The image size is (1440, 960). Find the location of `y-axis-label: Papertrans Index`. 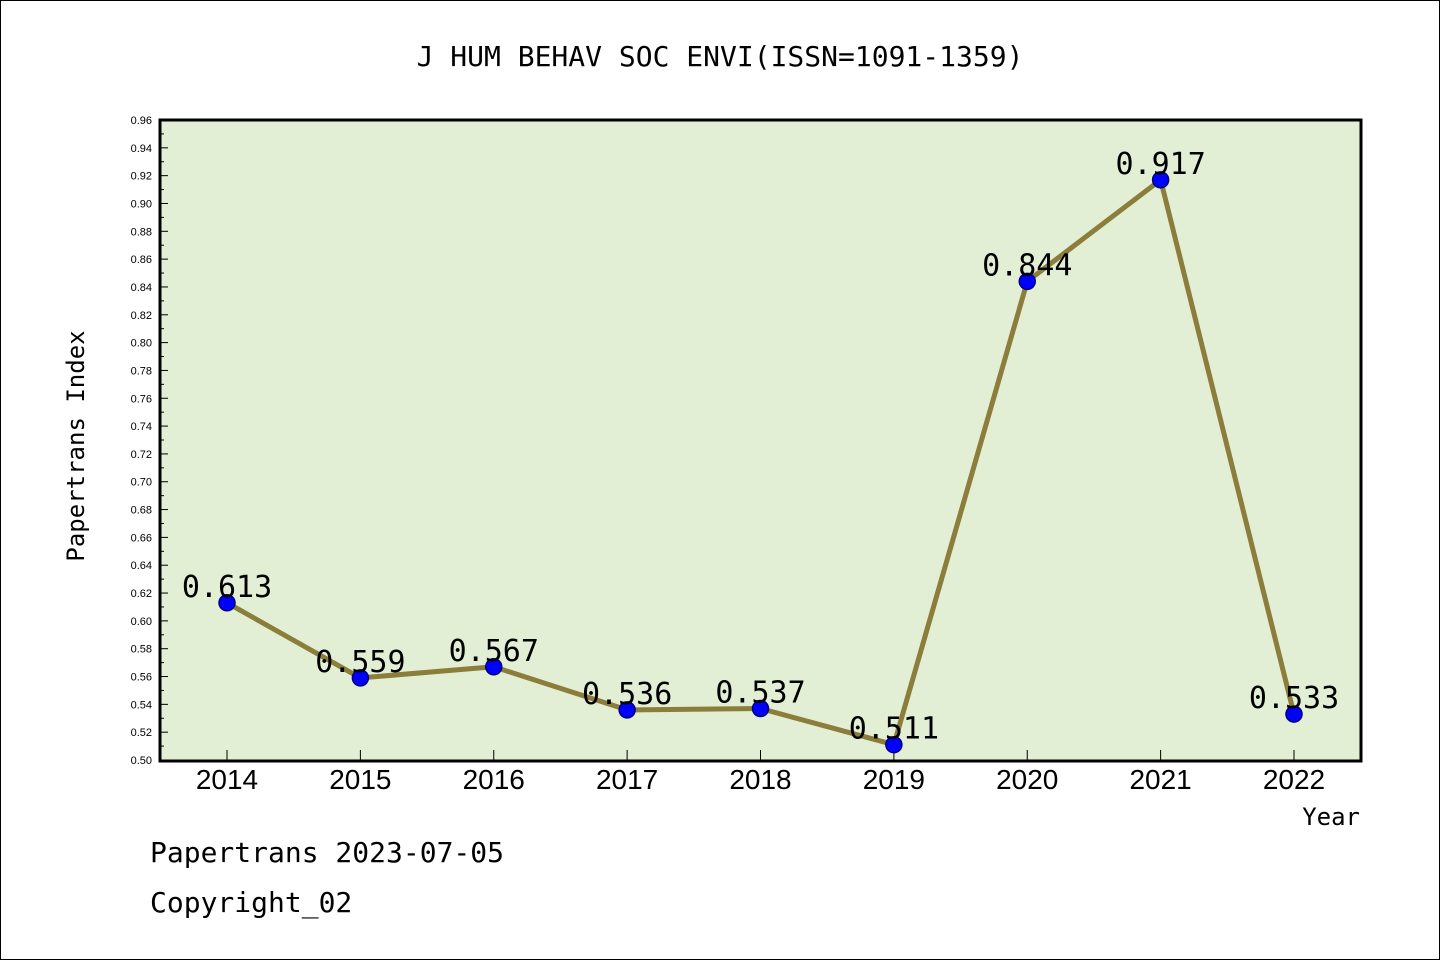

y-axis-label: Papertrans Index is located at coordinates (76, 445).